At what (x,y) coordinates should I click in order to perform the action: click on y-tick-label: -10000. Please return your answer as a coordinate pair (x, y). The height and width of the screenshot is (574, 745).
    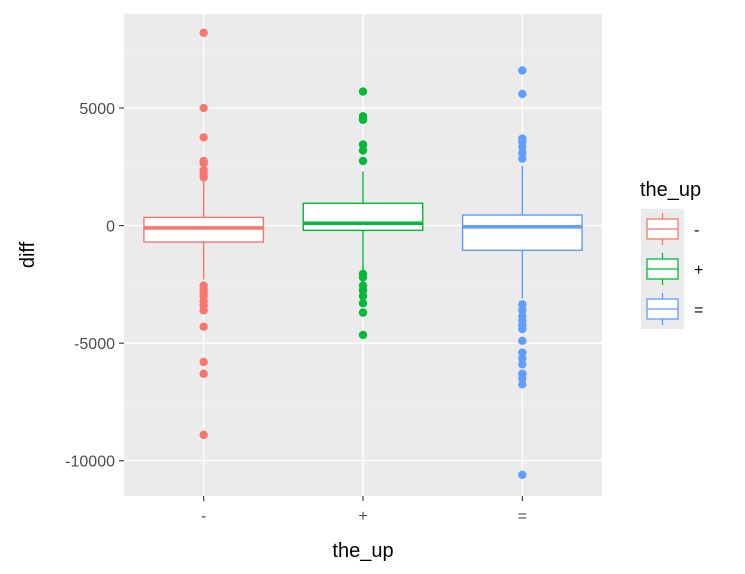
    Looking at the image, I should click on (90, 462).